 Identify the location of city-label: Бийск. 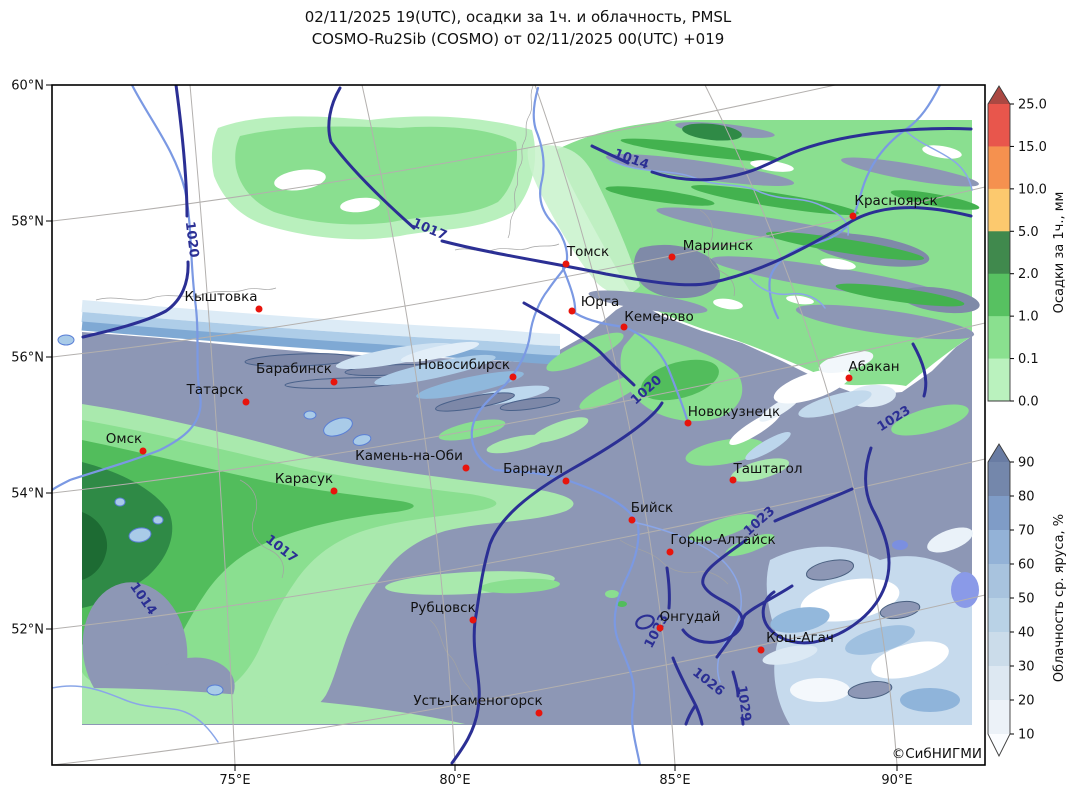
(652, 508).